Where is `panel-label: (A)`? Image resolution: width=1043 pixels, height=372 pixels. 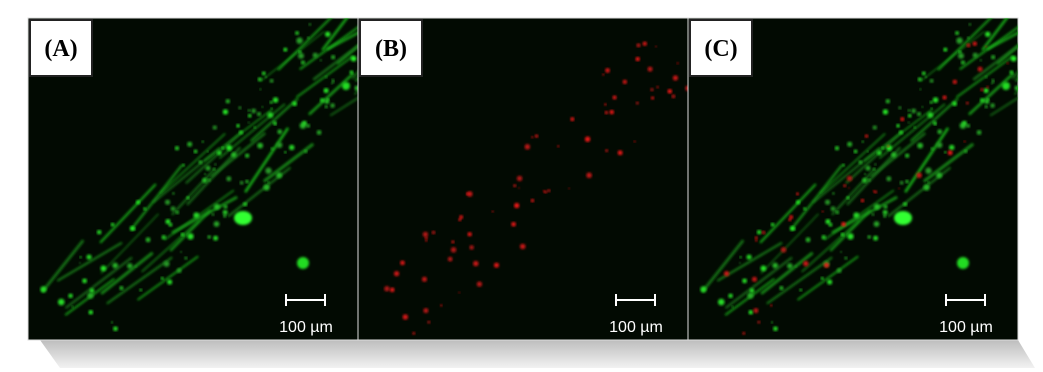 panel-label: (A) is located at coordinates (60, 49).